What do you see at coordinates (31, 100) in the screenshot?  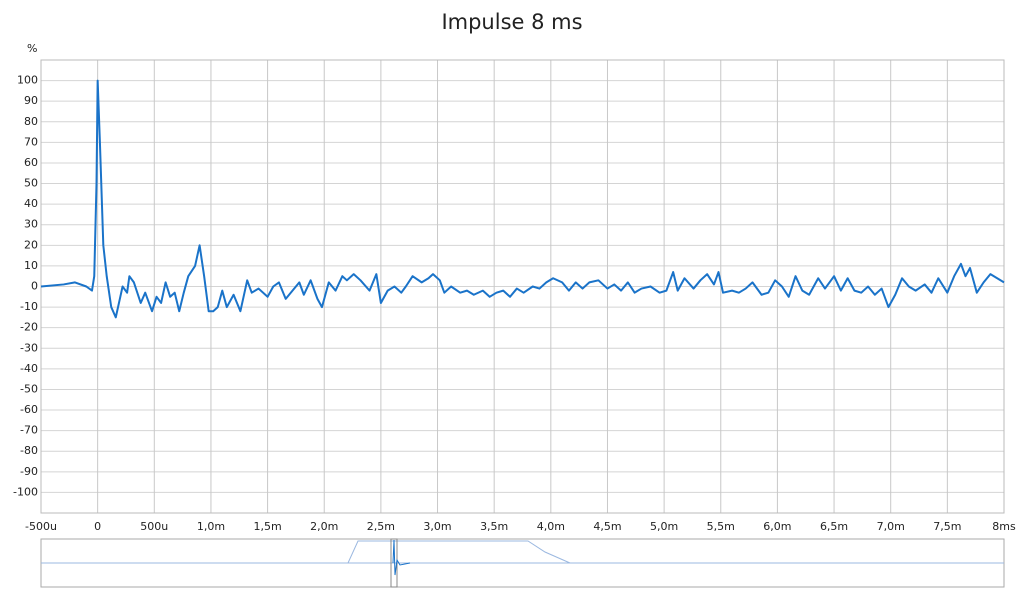 I see `y-tick-label: 90` at bounding box center [31, 100].